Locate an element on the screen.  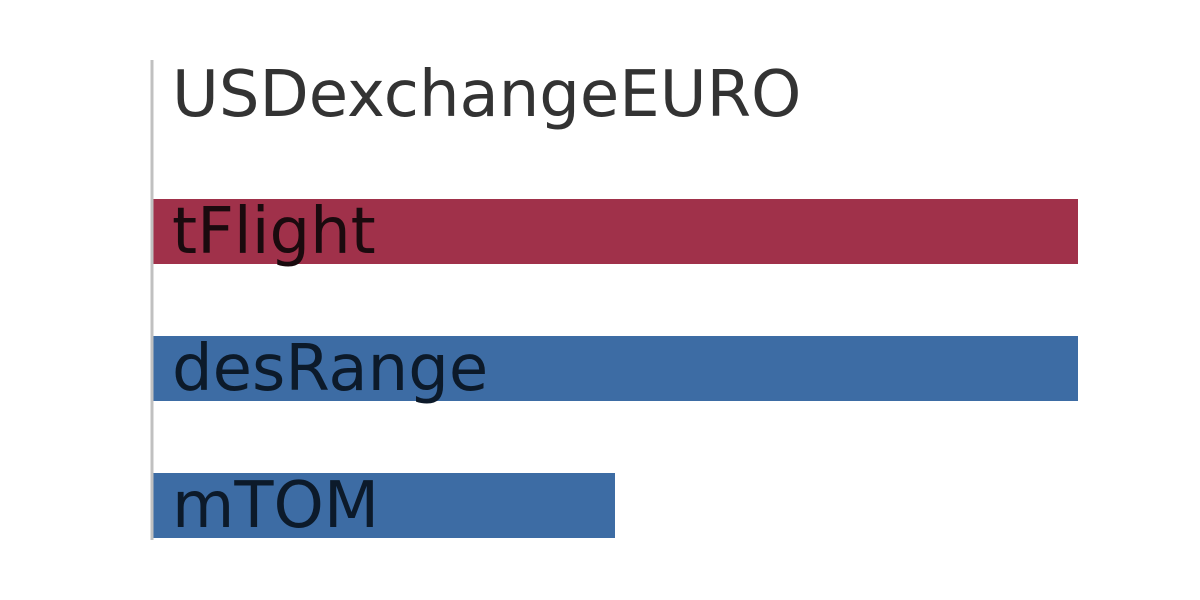
bar-label-3: mTOM is located at coordinates (275, 506).